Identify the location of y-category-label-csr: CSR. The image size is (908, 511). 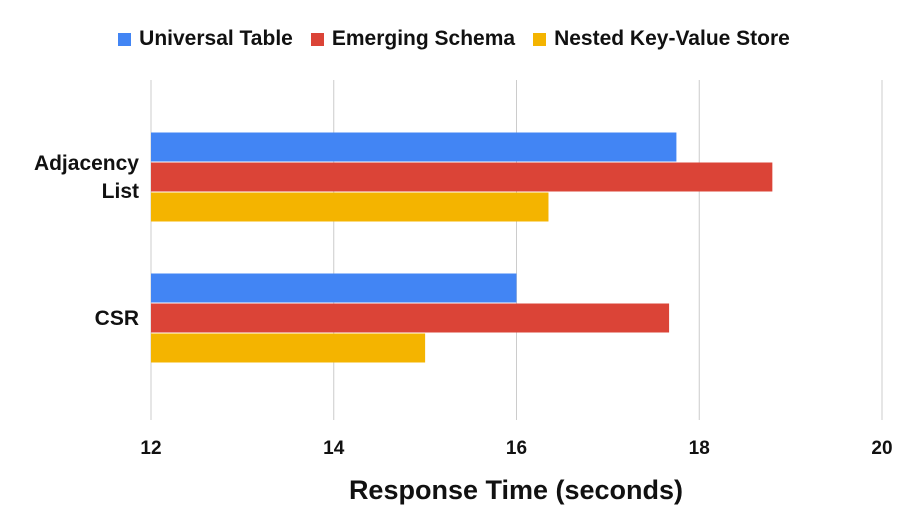
(117, 318).